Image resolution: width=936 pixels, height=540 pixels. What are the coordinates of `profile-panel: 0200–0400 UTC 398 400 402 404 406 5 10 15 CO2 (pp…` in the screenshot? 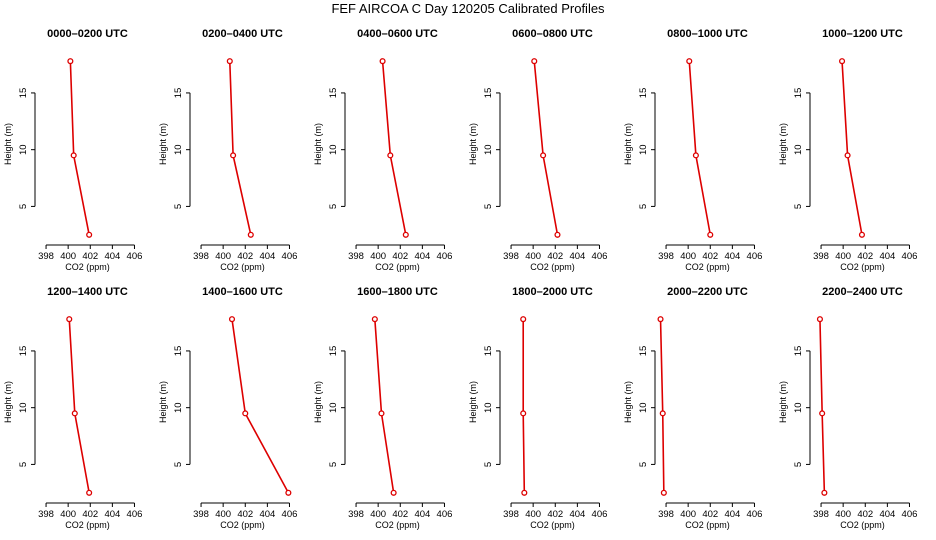 It's located at (227, 150).